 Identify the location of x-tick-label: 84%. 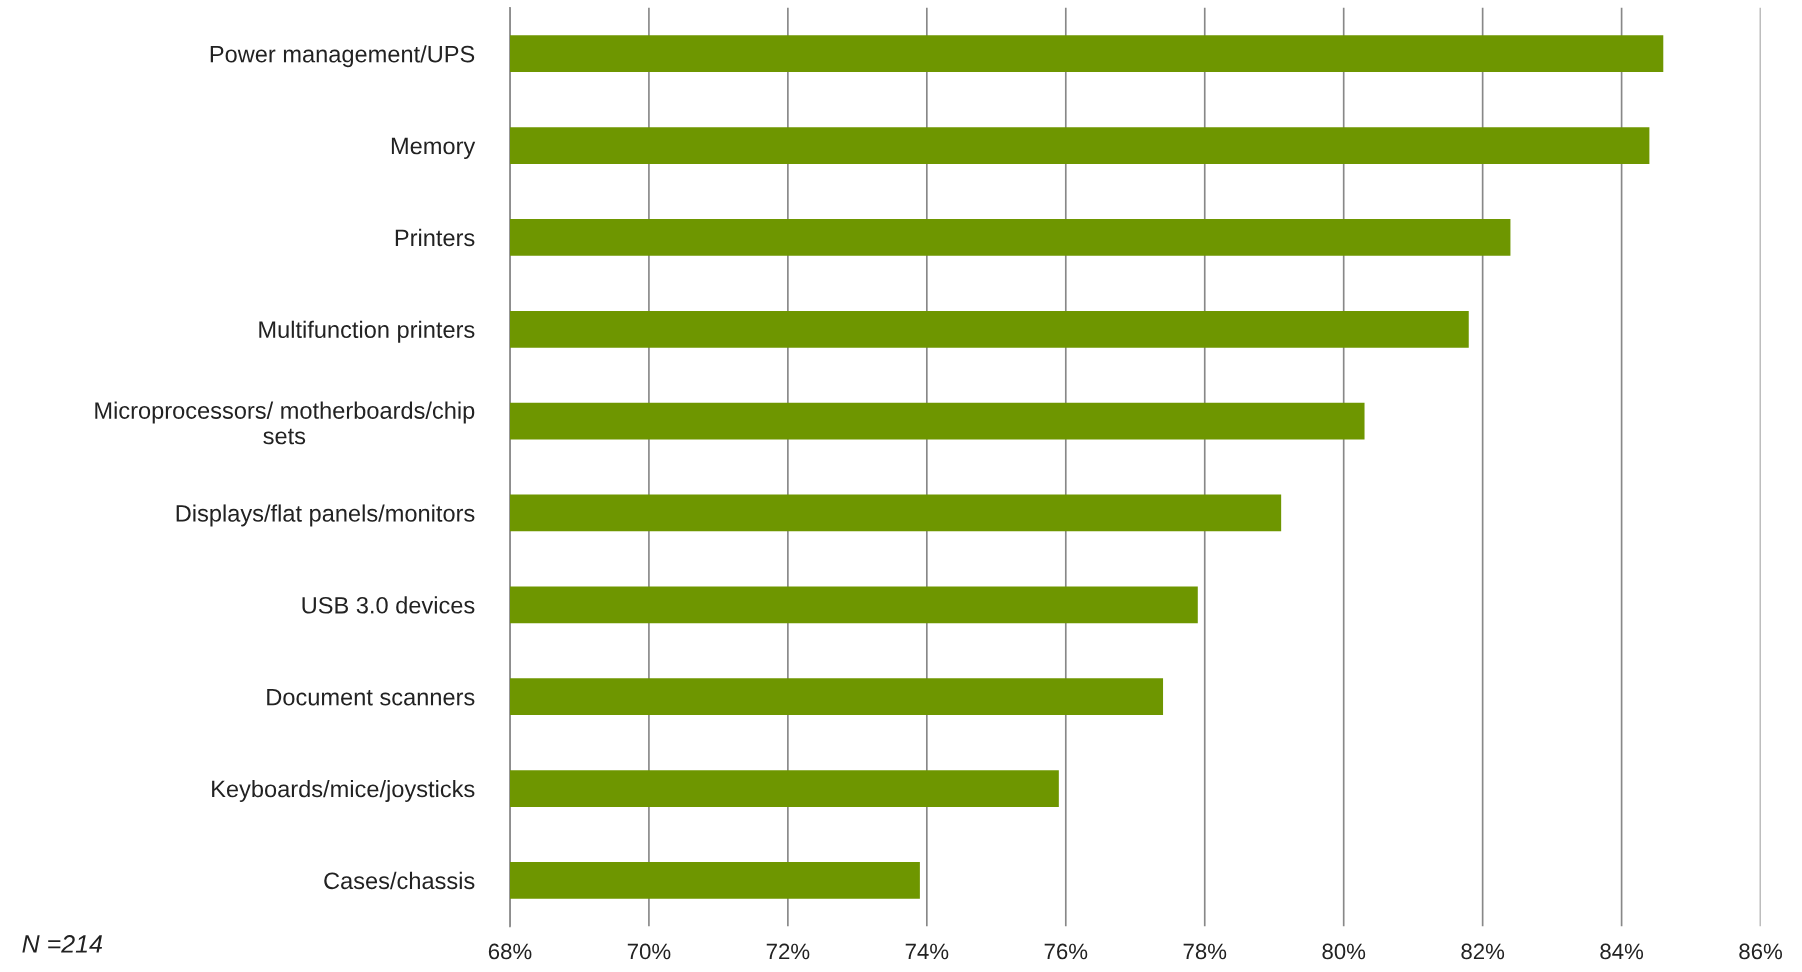
(1622, 951).